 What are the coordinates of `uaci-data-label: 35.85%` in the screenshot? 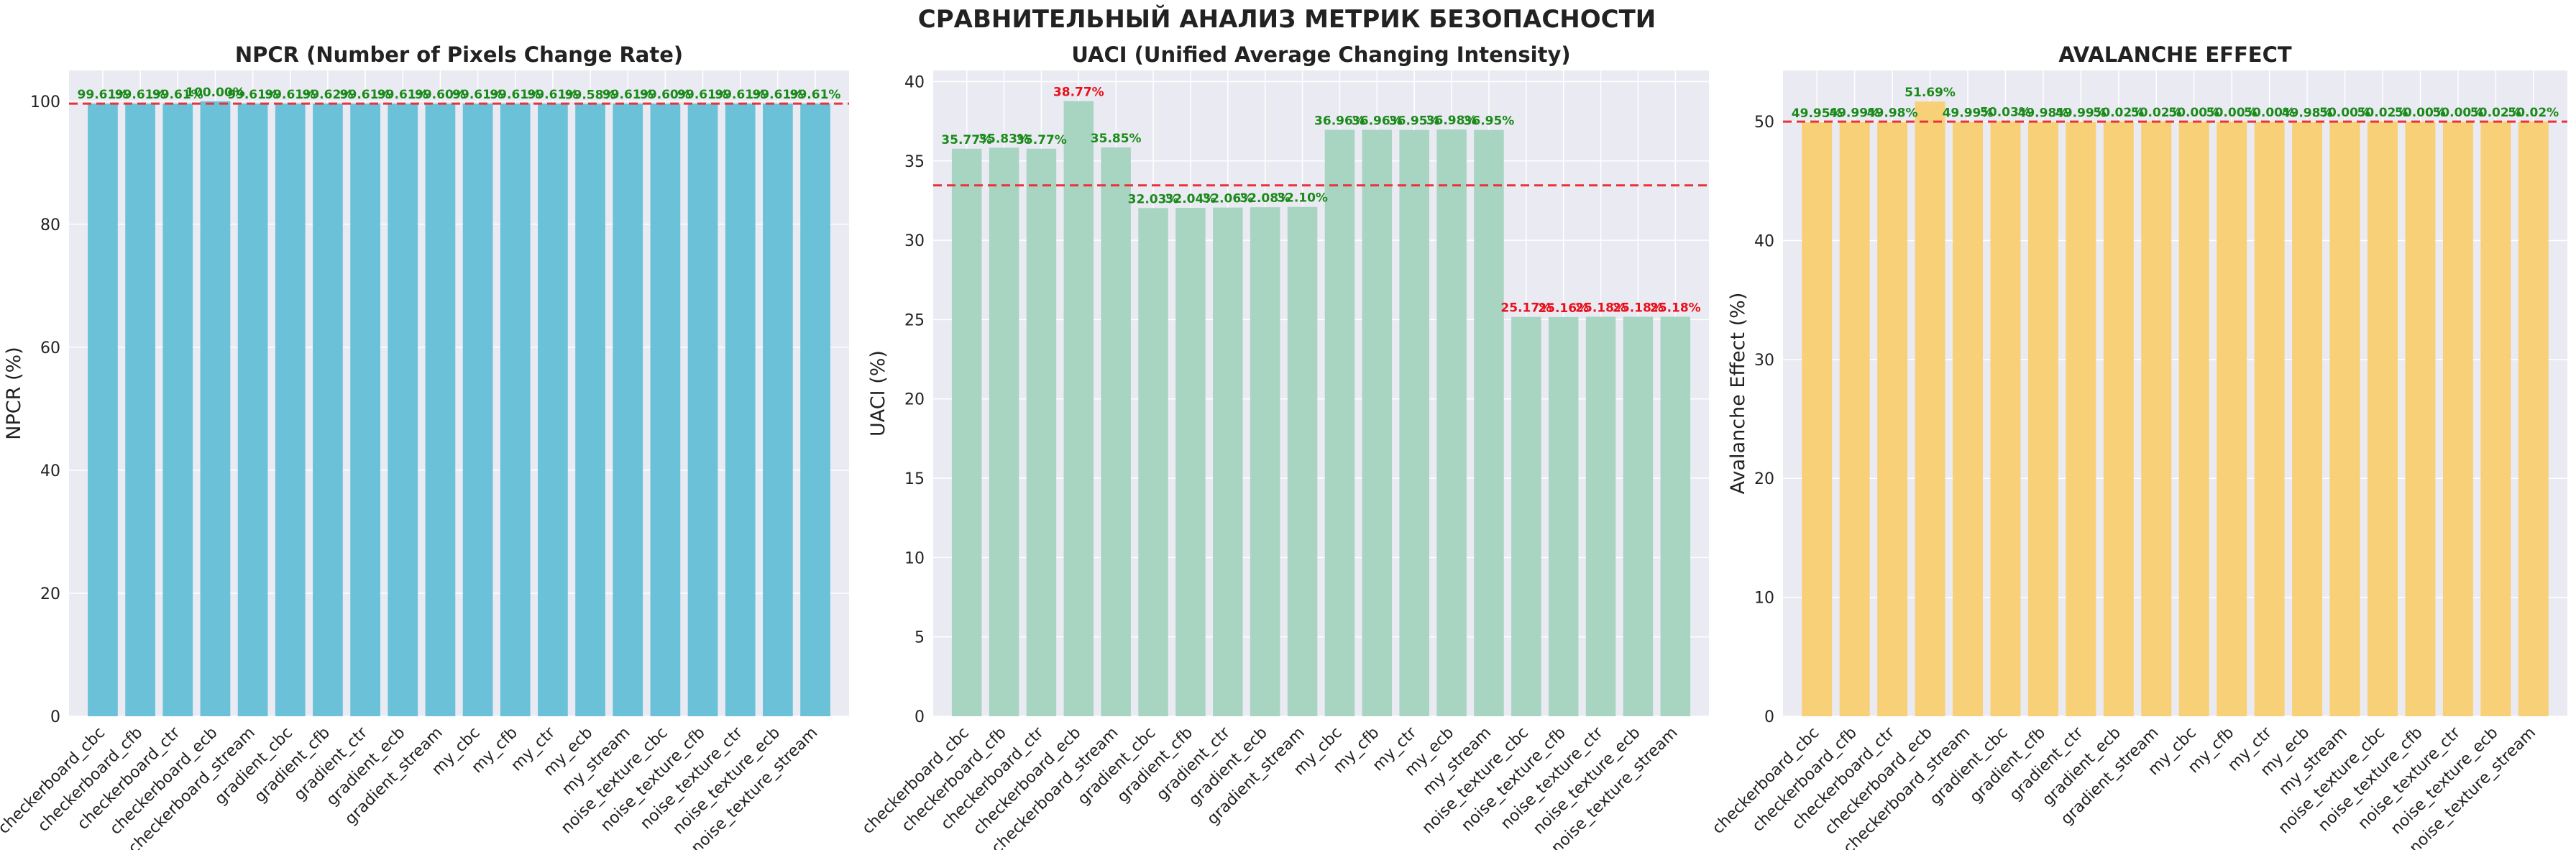 It's located at (1116, 139).